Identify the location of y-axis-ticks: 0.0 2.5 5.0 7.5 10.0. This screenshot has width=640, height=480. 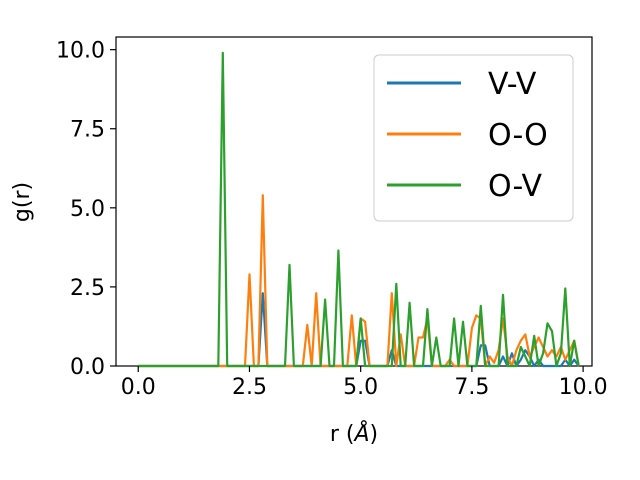
(86, 209).